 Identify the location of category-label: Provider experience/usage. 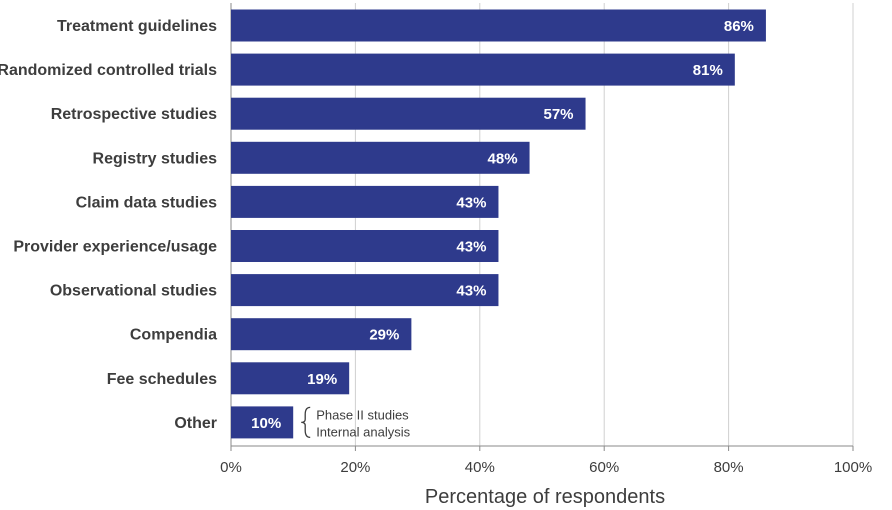
(115, 247).